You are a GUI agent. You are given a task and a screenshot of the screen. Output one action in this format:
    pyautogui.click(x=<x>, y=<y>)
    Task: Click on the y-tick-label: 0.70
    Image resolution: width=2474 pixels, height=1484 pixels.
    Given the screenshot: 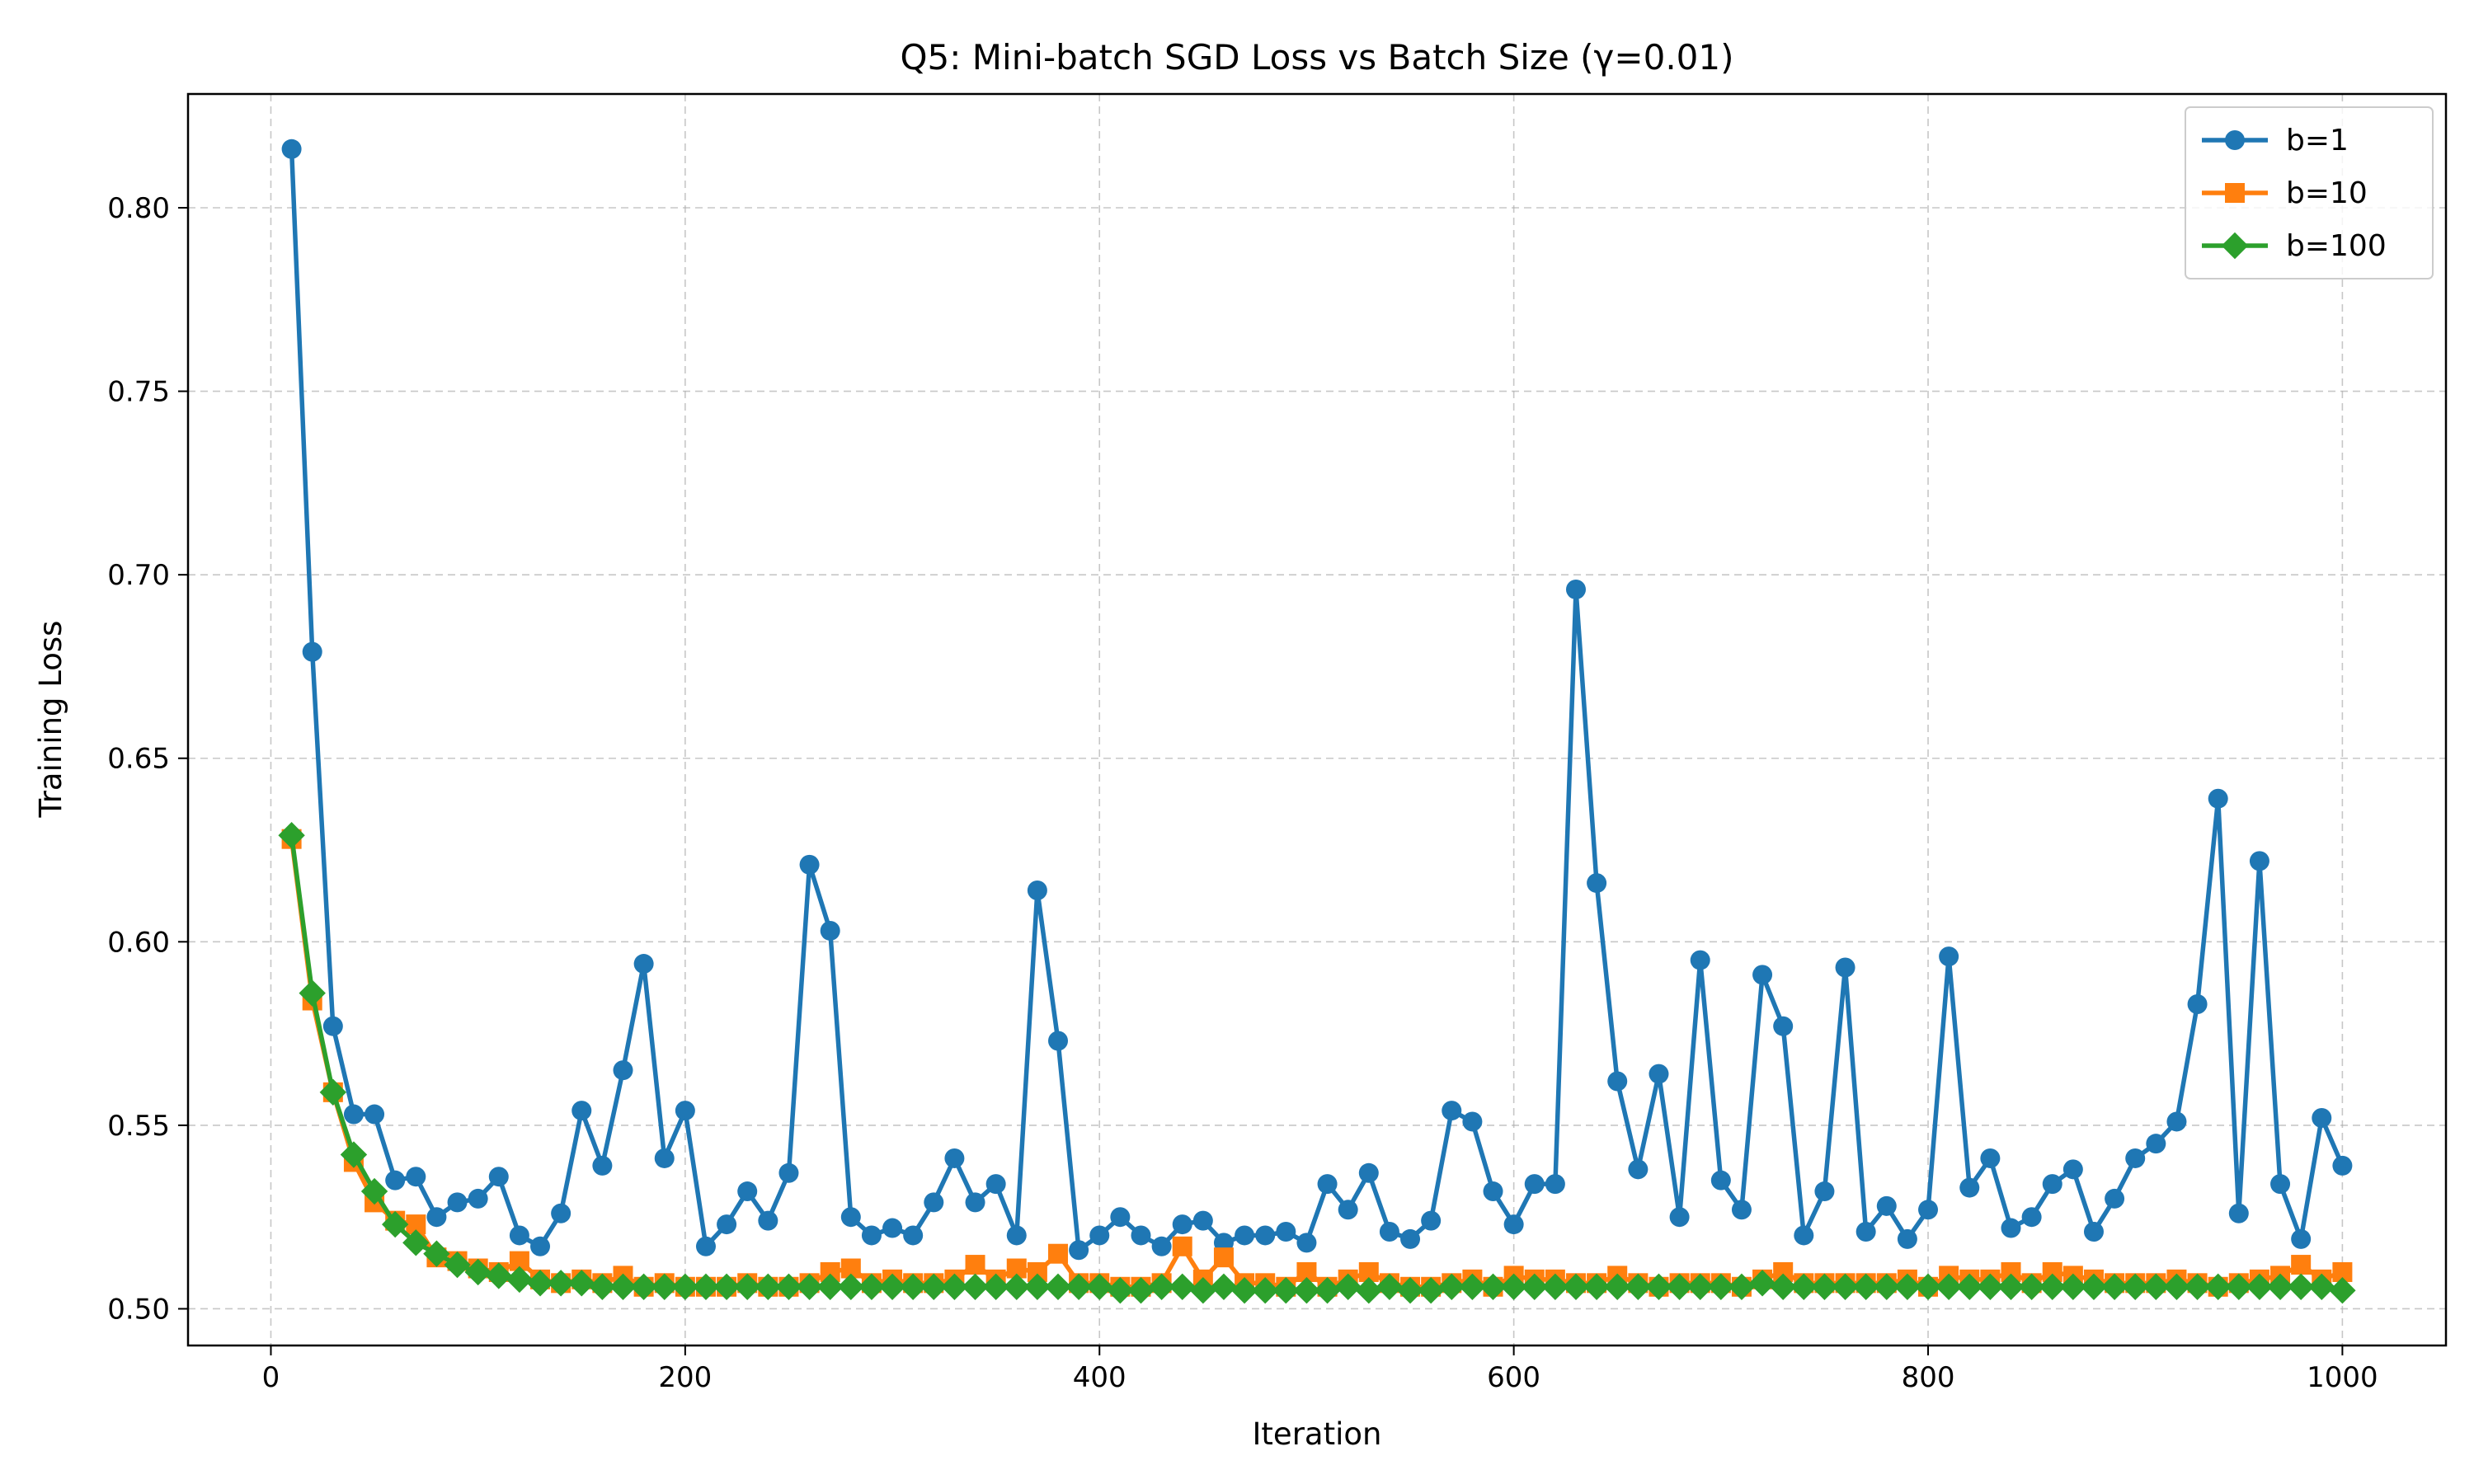 What is the action you would take?
    pyautogui.click(x=138, y=575)
    